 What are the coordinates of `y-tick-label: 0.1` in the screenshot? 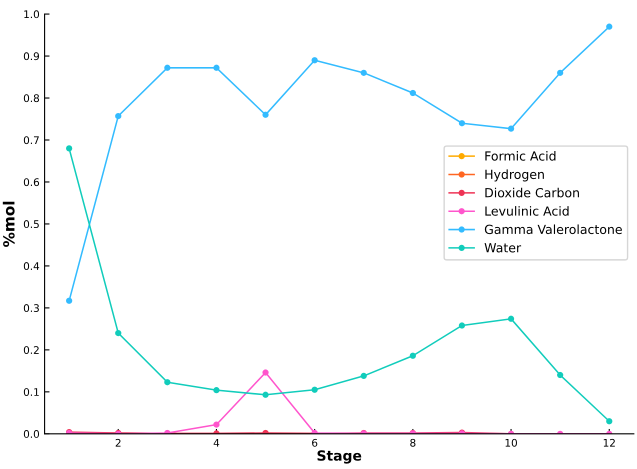 It's located at (31, 392).